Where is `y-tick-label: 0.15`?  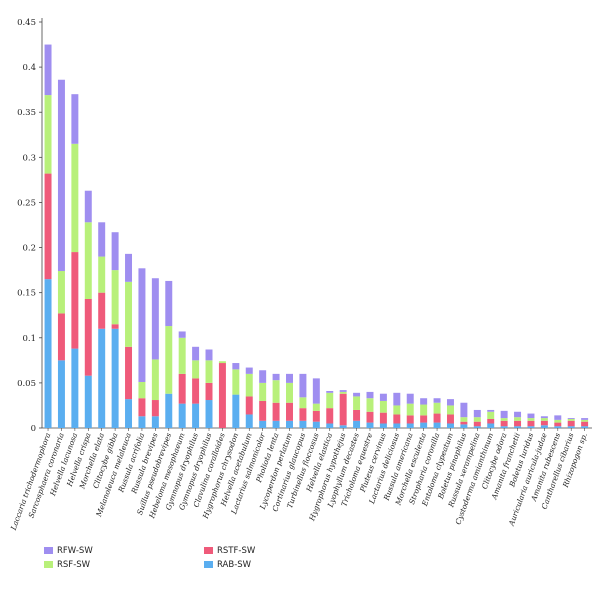 y-tick-label: 0.15 is located at coordinates (26, 294).